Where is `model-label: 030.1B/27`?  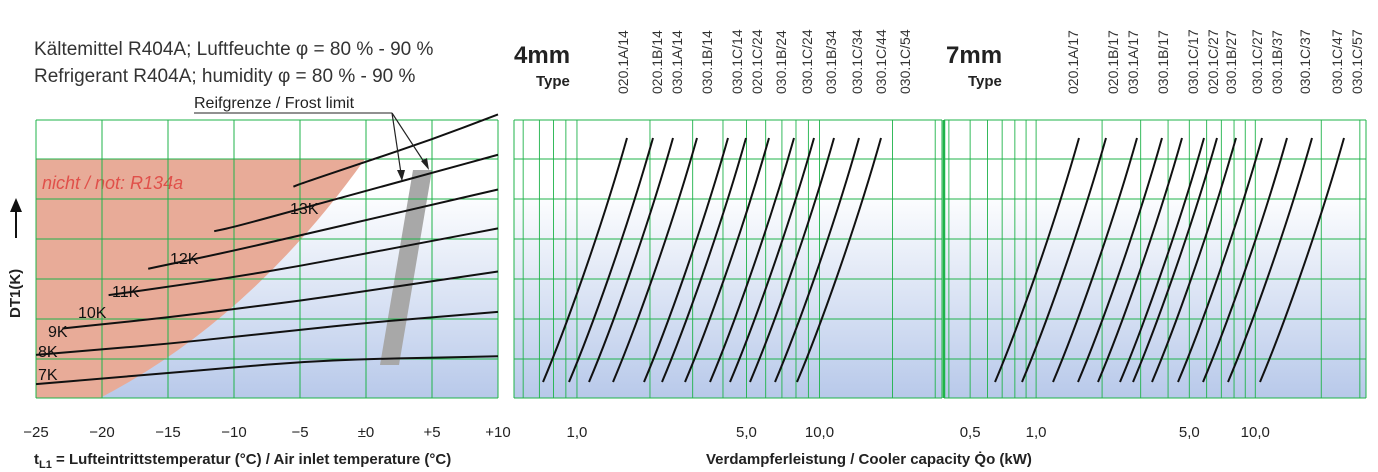
model-label: 030.1B/27 is located at coordinates (1231, 62).